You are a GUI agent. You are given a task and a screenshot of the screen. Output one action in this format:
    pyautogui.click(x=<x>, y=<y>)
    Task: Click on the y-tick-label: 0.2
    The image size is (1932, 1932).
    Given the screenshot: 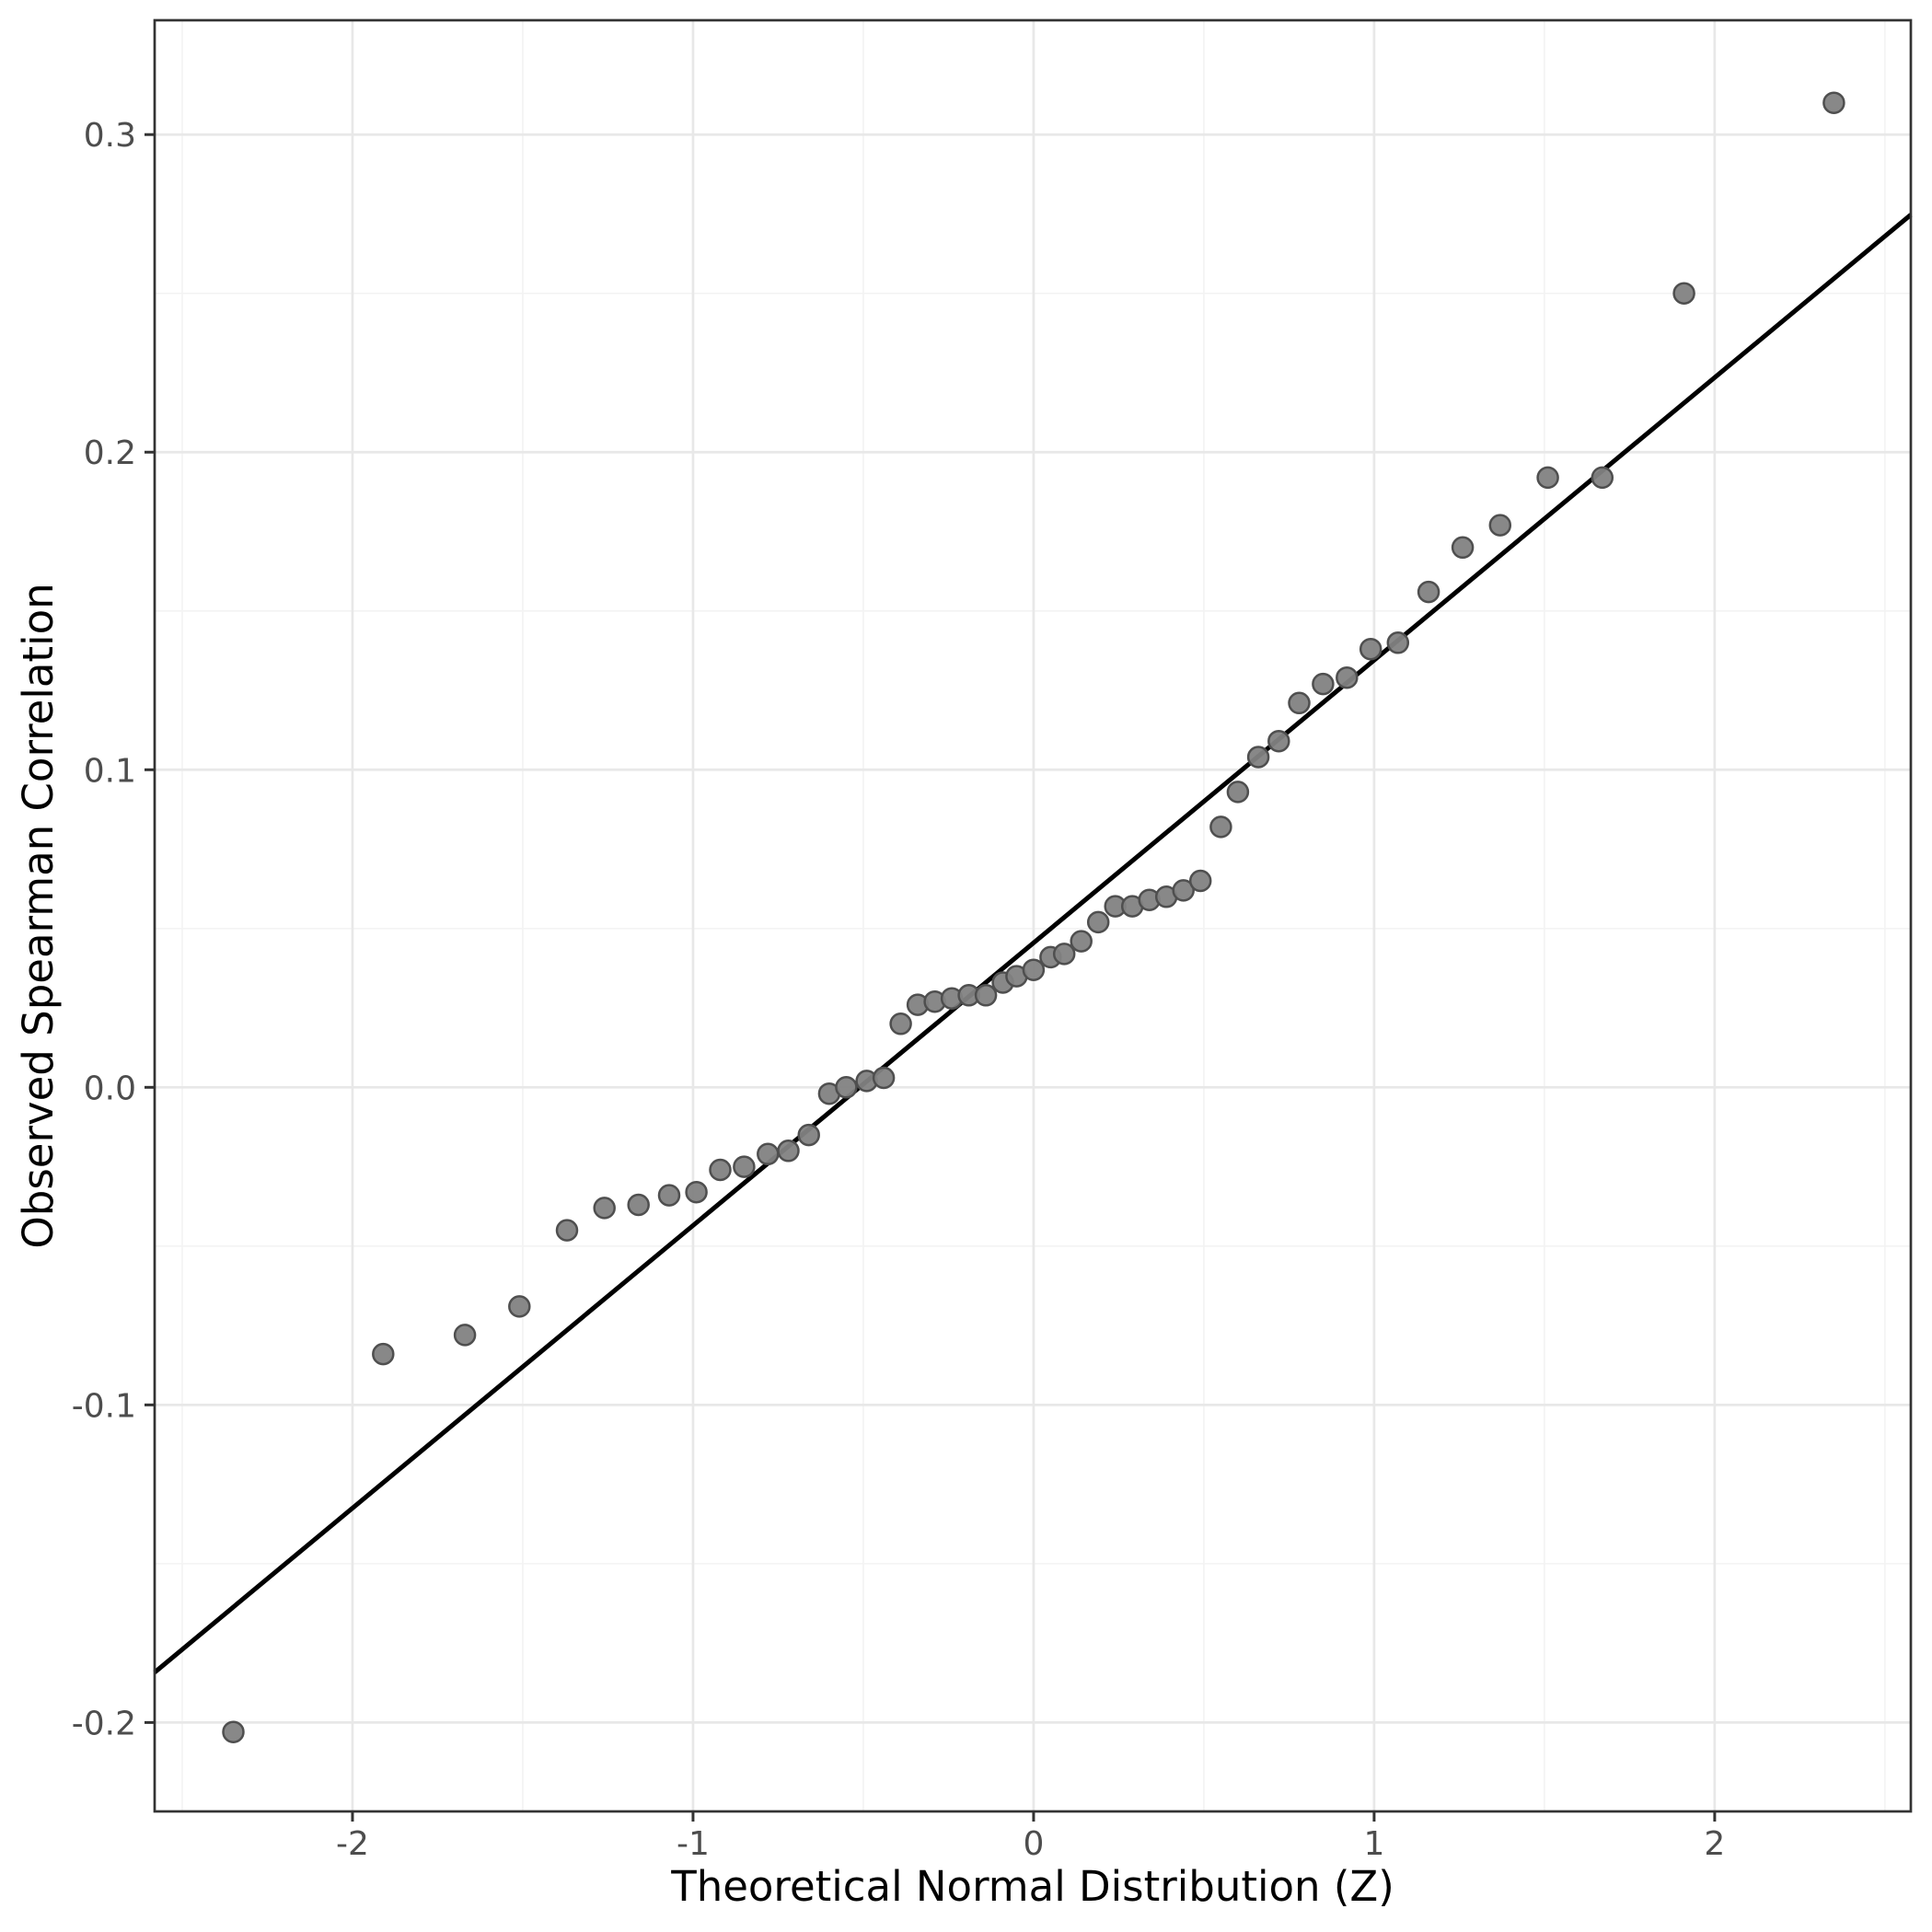 What is the action you would take?
    pyautogui.click(x=110, y=453)
    